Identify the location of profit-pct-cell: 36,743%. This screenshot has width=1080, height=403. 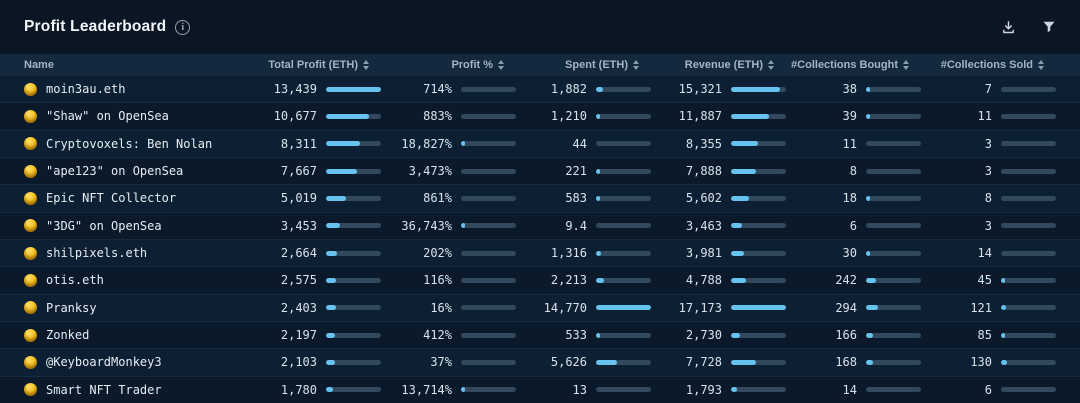
(448, 226).